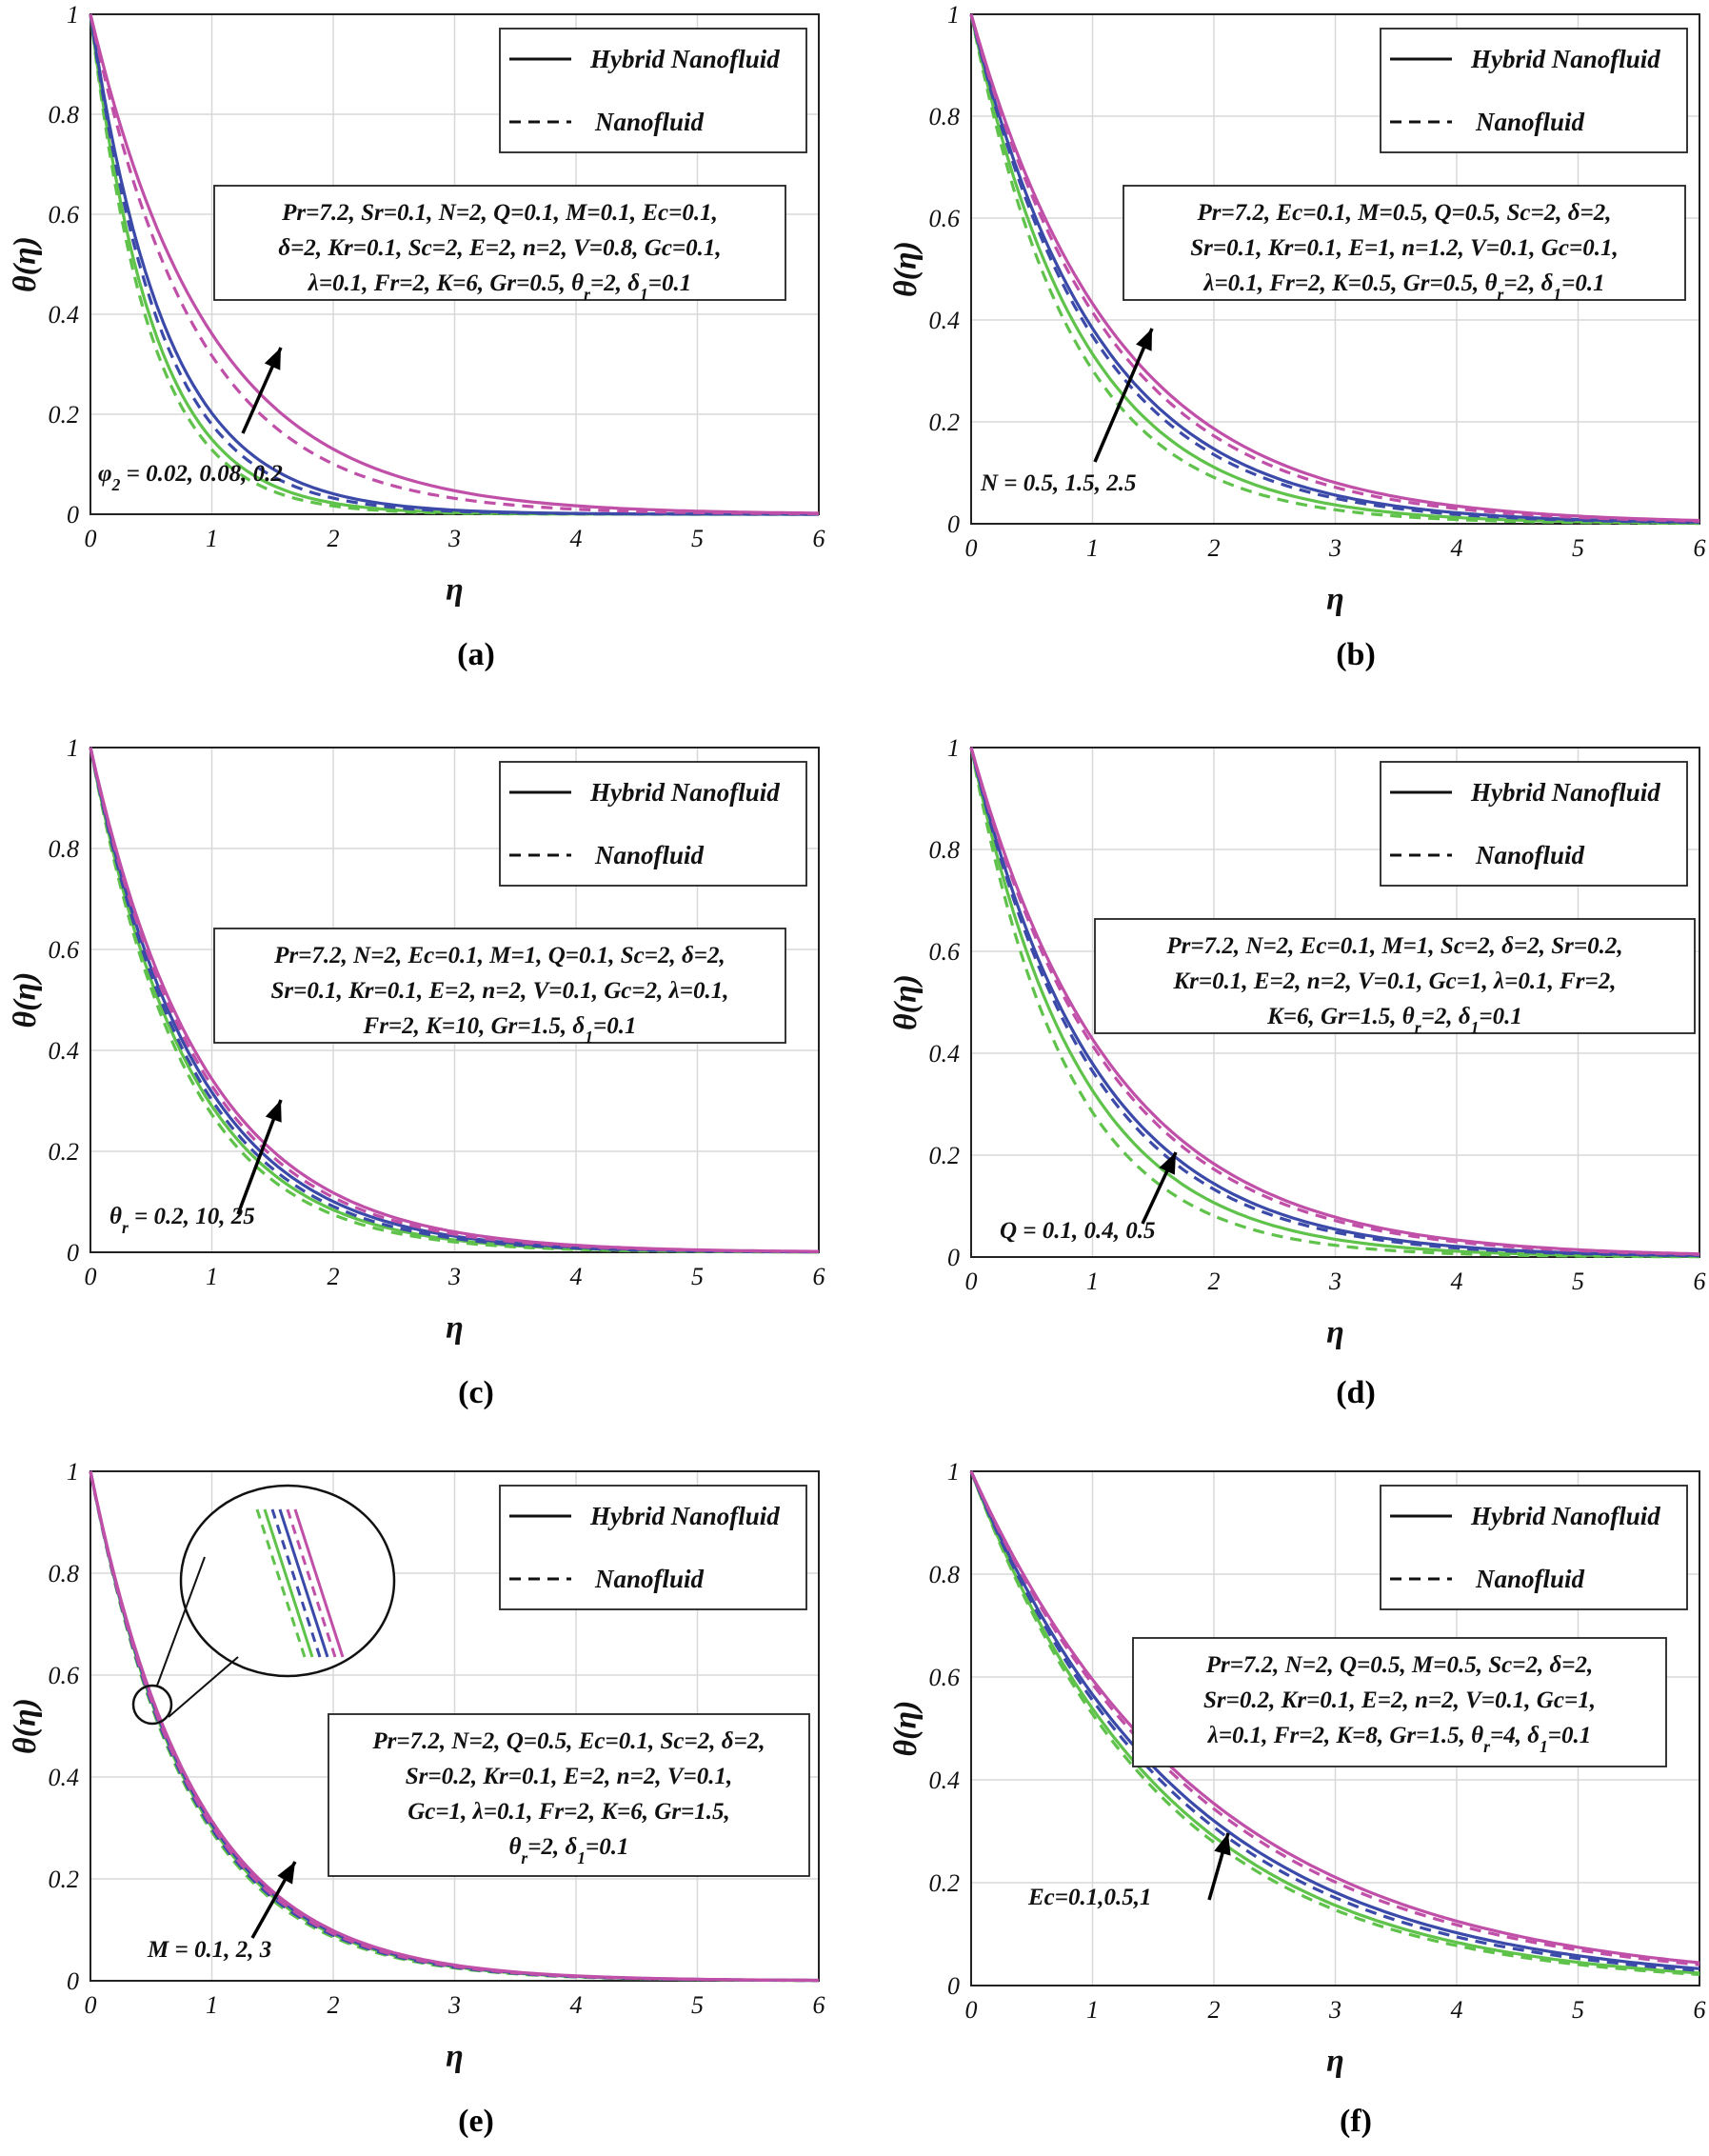  I want to click on params-line: Pr=7.2, N=2, Q=0.5, Ec=0.1, Sc=2, δ=2,, so click(568, 1741).